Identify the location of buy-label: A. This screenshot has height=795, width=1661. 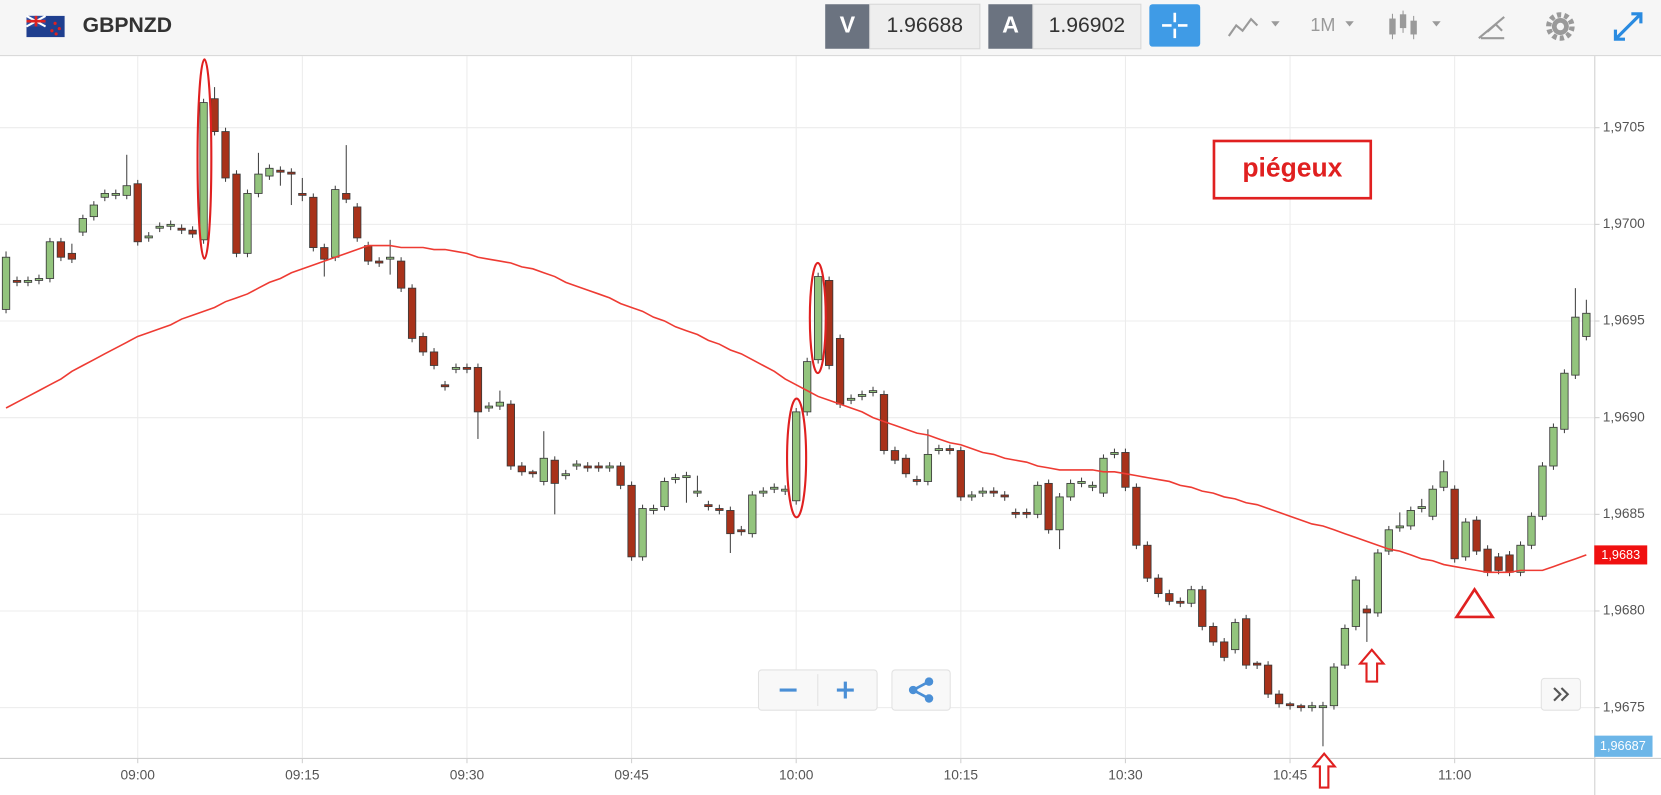
(1010, 25).